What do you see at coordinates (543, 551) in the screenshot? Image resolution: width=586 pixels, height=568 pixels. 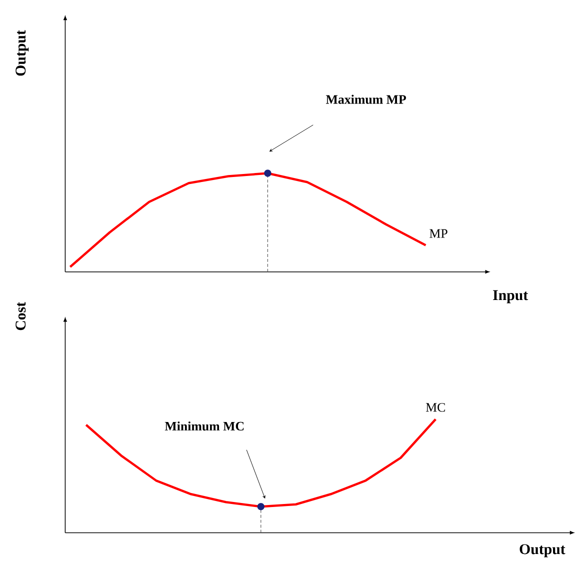 I see `x-axis-title: Output` at bounding box center [543, 551].